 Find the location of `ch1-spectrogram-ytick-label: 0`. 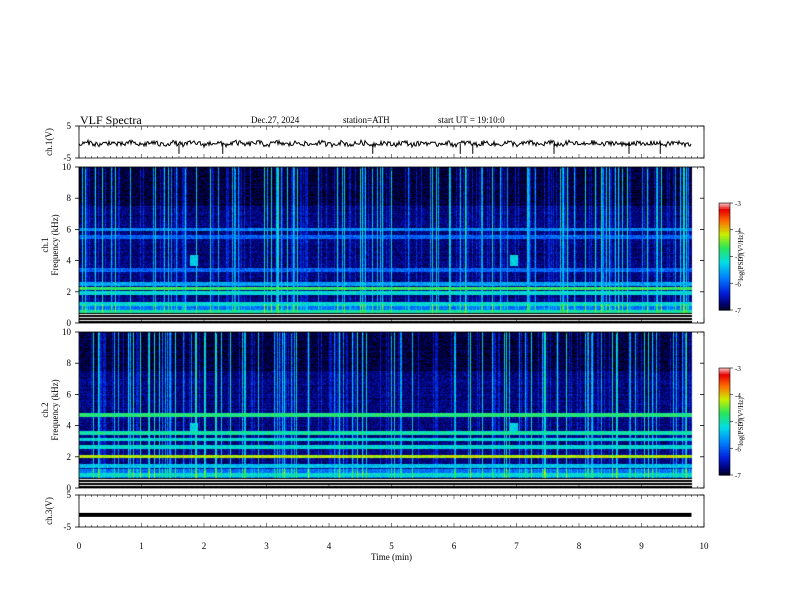

ch1-spectrogram-ytick-label: 0 is located at coordinates (69, 323).